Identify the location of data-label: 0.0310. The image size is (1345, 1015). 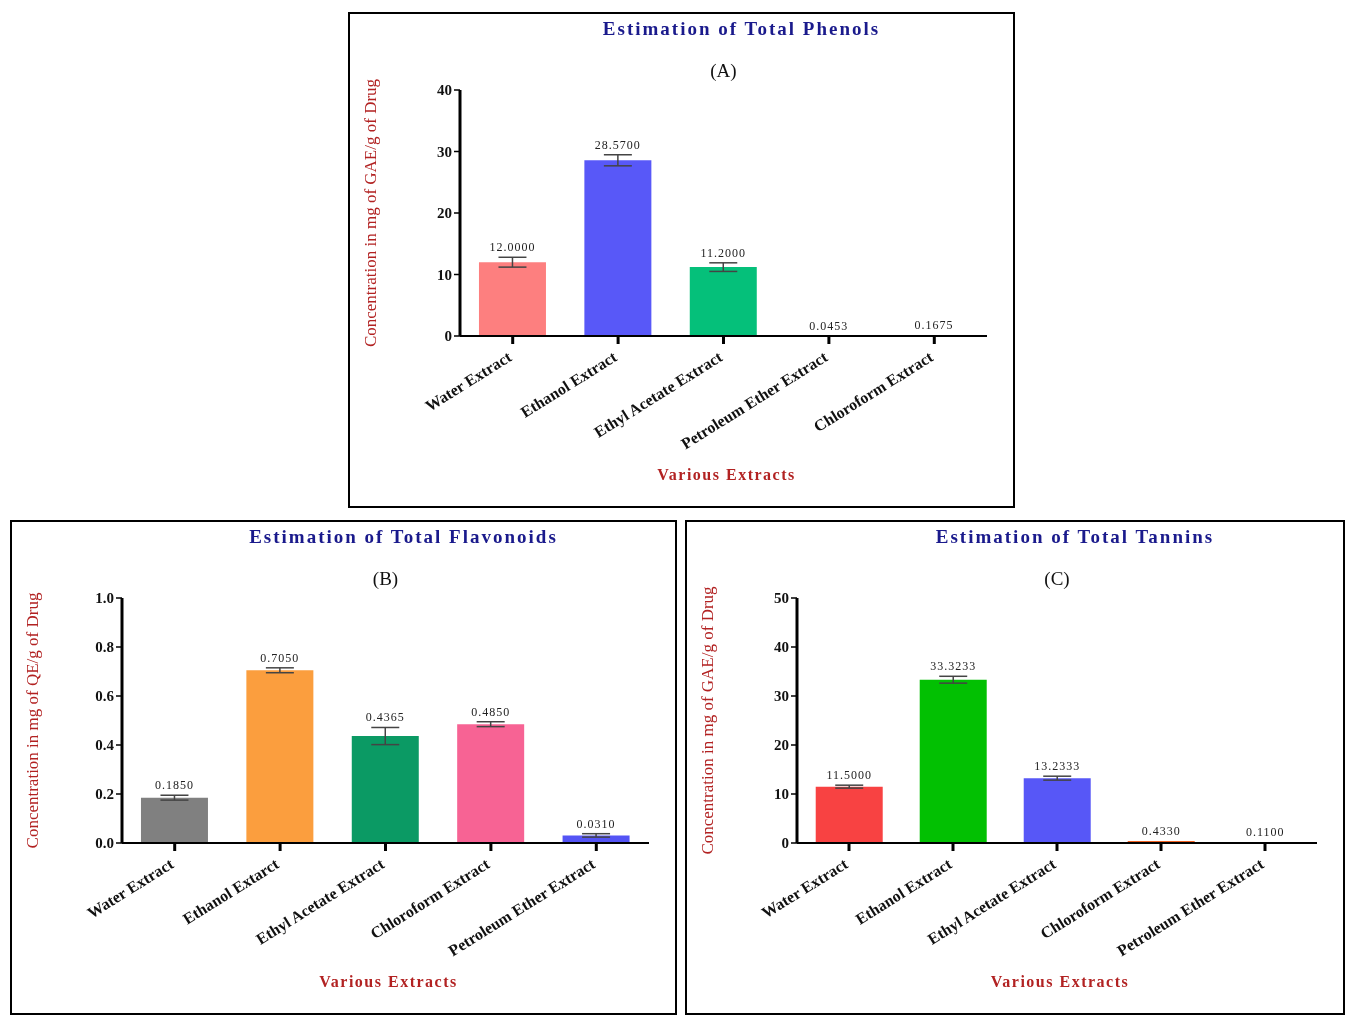
(596, 823).